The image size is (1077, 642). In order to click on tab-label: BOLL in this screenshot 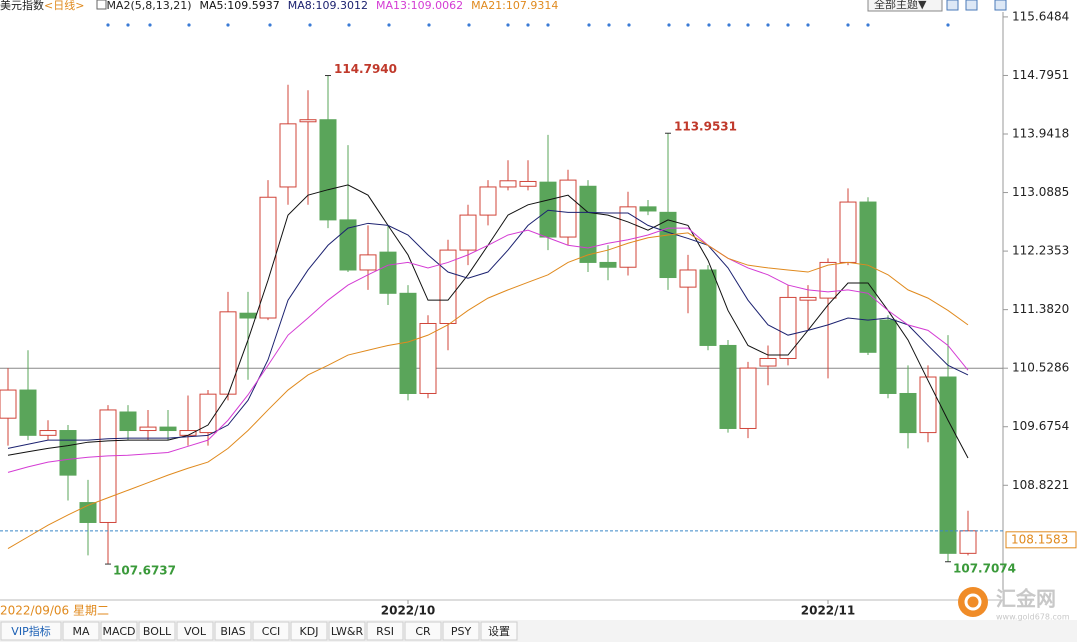, I will do `click(157, 631)`.